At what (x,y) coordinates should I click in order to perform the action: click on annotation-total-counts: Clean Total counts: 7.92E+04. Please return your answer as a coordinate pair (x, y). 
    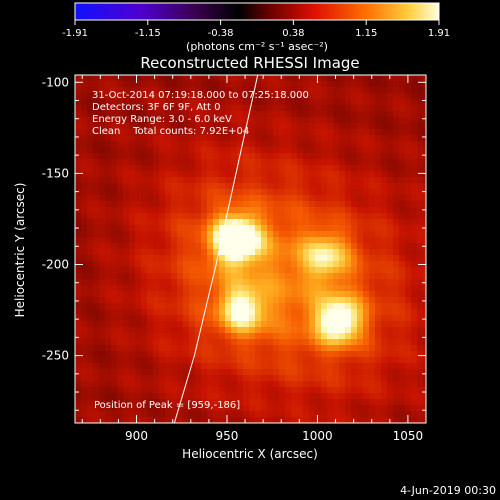
    Looking at the image, I should click on (170, 131).